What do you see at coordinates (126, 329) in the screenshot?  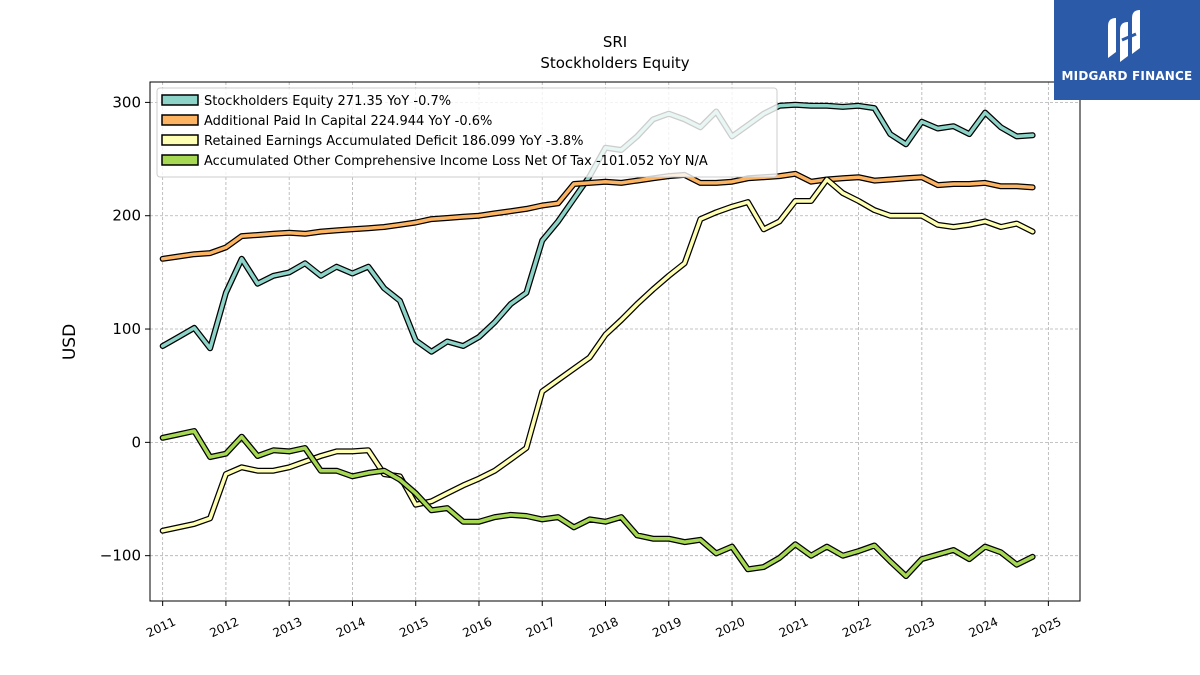 I see `y-tick-label: 100` at bounding box center [126, 329].